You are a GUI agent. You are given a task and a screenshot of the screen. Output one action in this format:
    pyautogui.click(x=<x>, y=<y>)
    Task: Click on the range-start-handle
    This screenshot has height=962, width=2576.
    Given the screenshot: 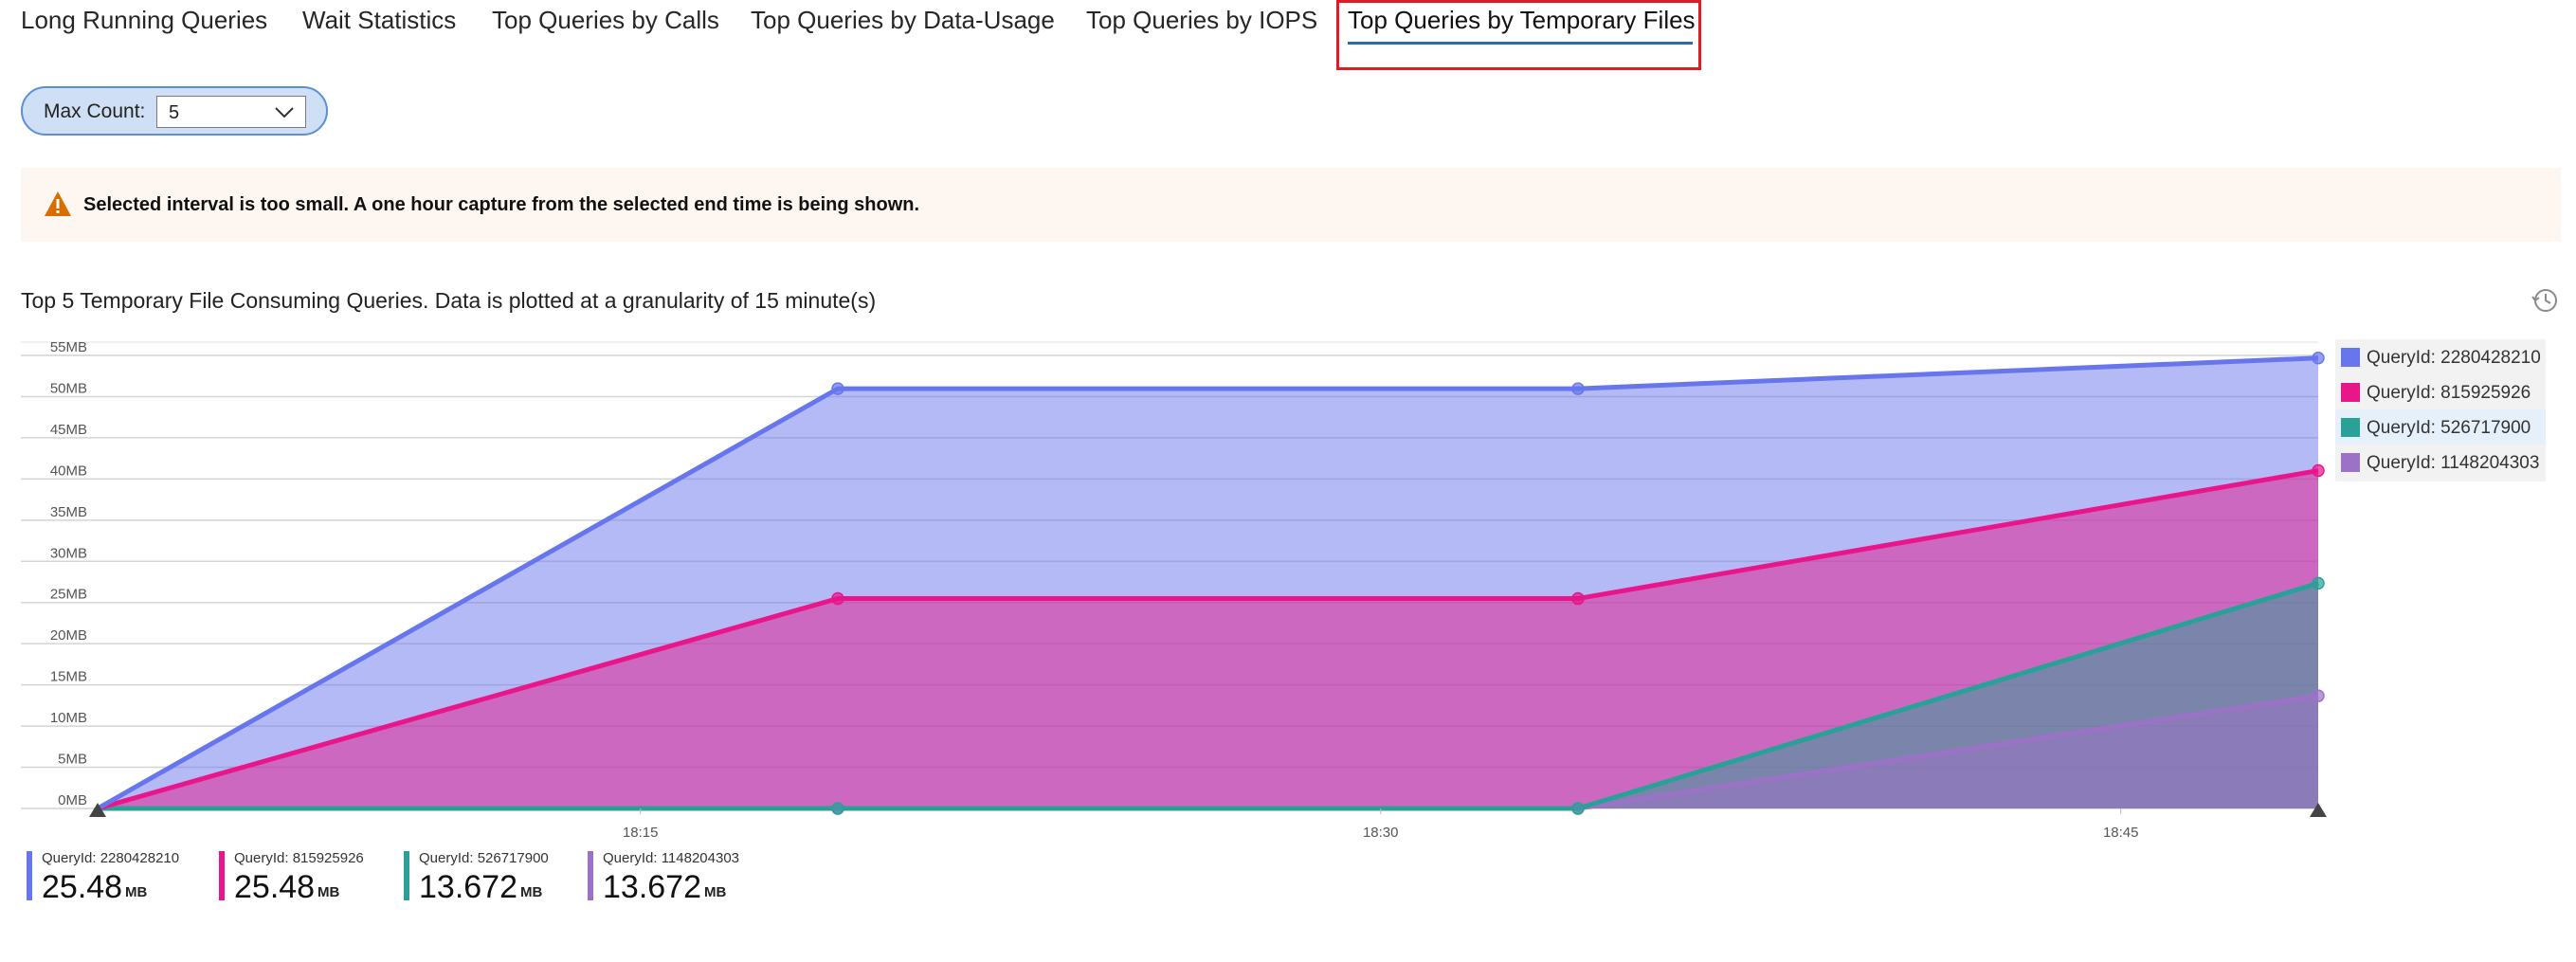 What is the action you would take?
    pyautogui.click(x=97, y=810)
    